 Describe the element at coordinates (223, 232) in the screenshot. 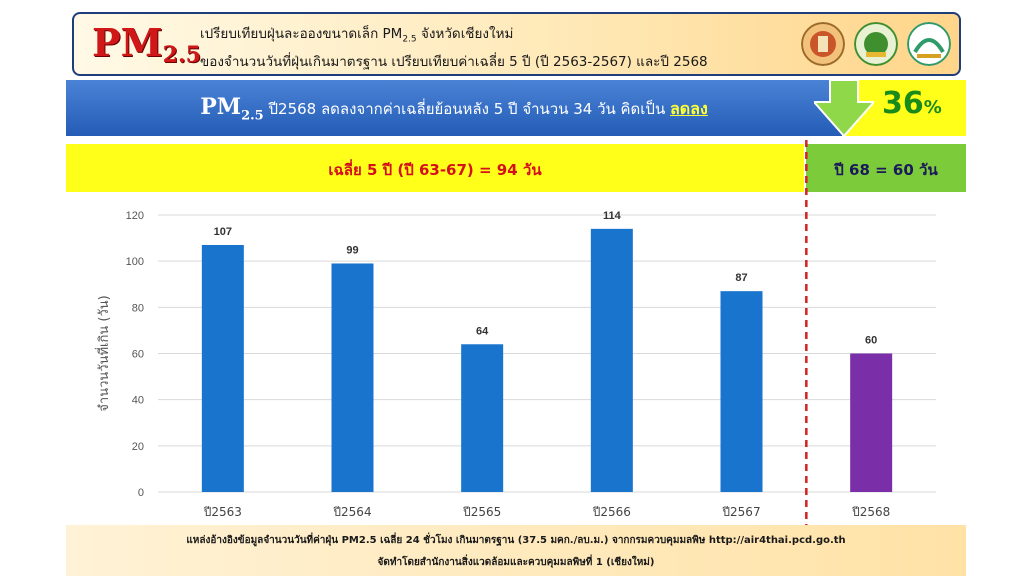

I see `data-label: 107` at that location.